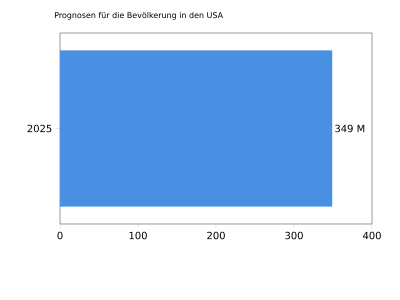 This screenshot has width=400, height=300. What do you see at coordinates (371, 236) in the screenshot?
I see `x-tick-label: 400` at bounding box center [371, 236].